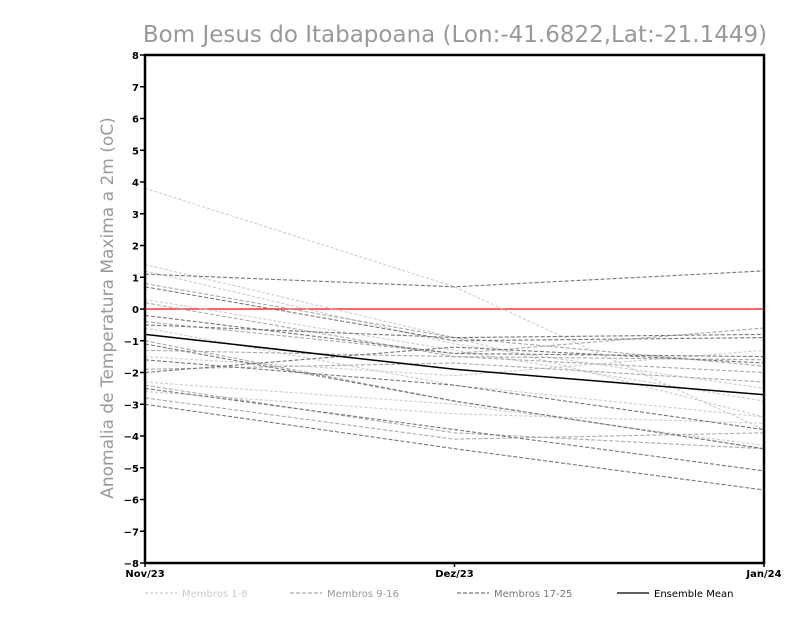 The height and width of the screenshot is (618, 800). What do you see at coordinates (135, 120) in the screenshot?
I see `y-tick-label: 6` at bounding box center [135, 120].